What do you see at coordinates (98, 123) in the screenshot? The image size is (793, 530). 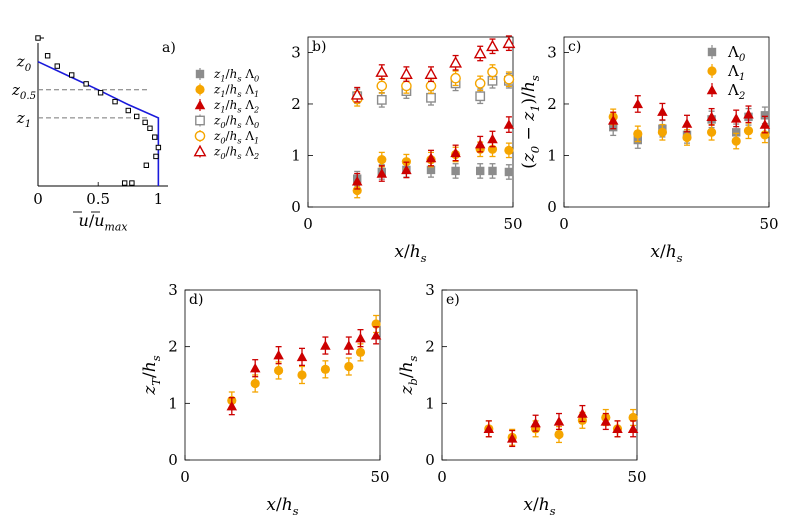 I see `velocity-profile-line` at bounding box center [98, 123].